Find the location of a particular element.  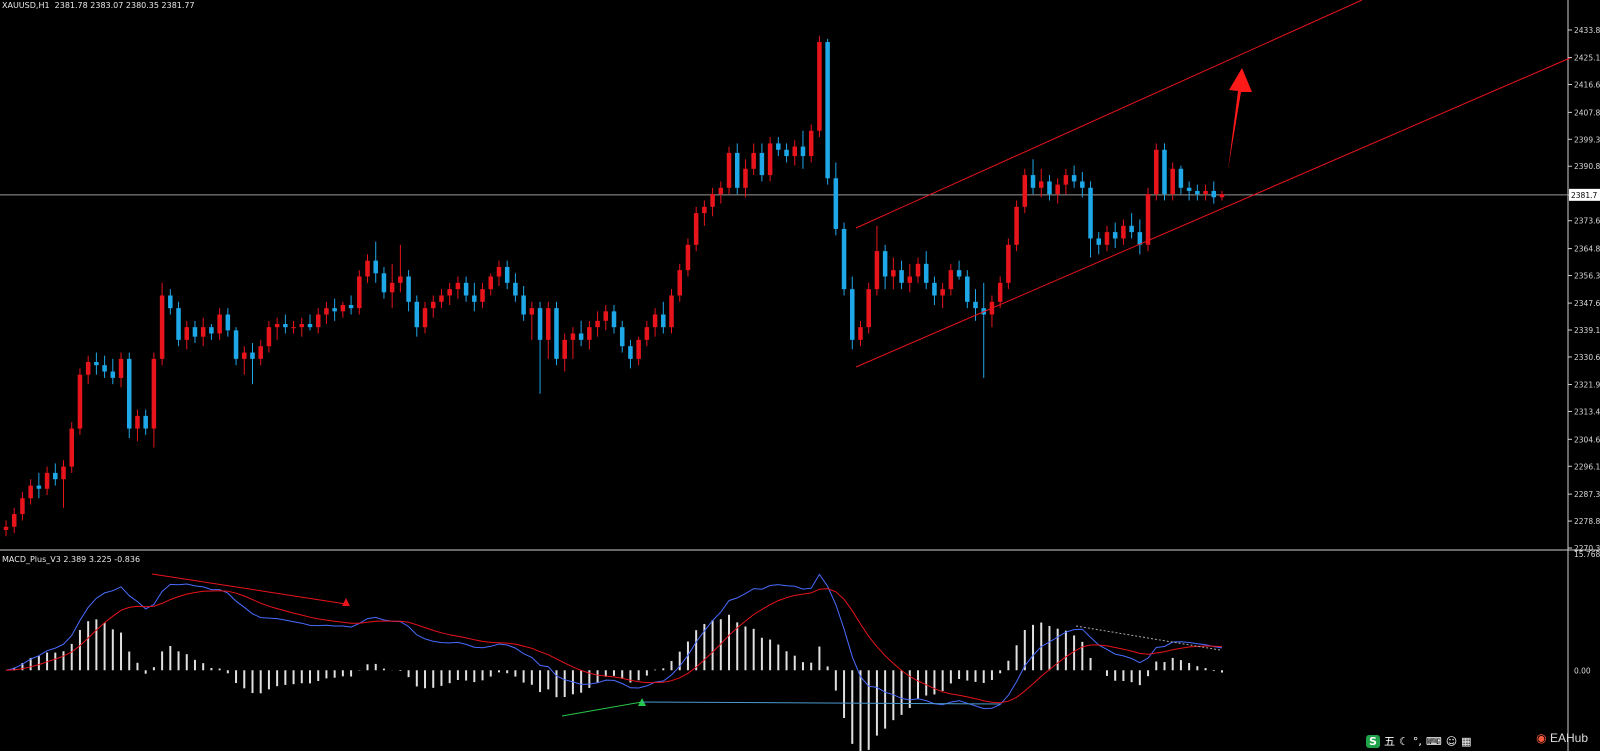

moon-icon: ☾ is located at coordinates (1403, 741).